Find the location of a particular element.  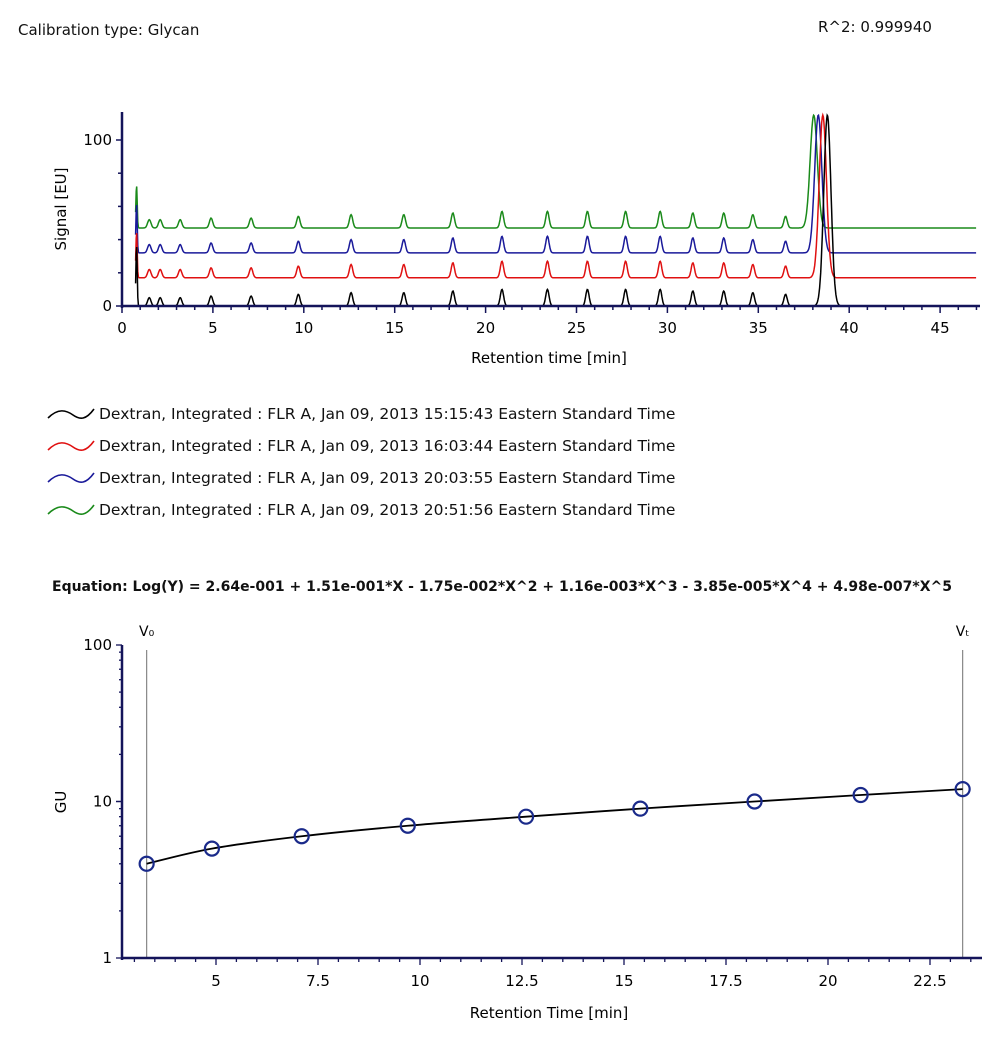

x-tick-label: 7.5 is located at coordinates (318, 981).